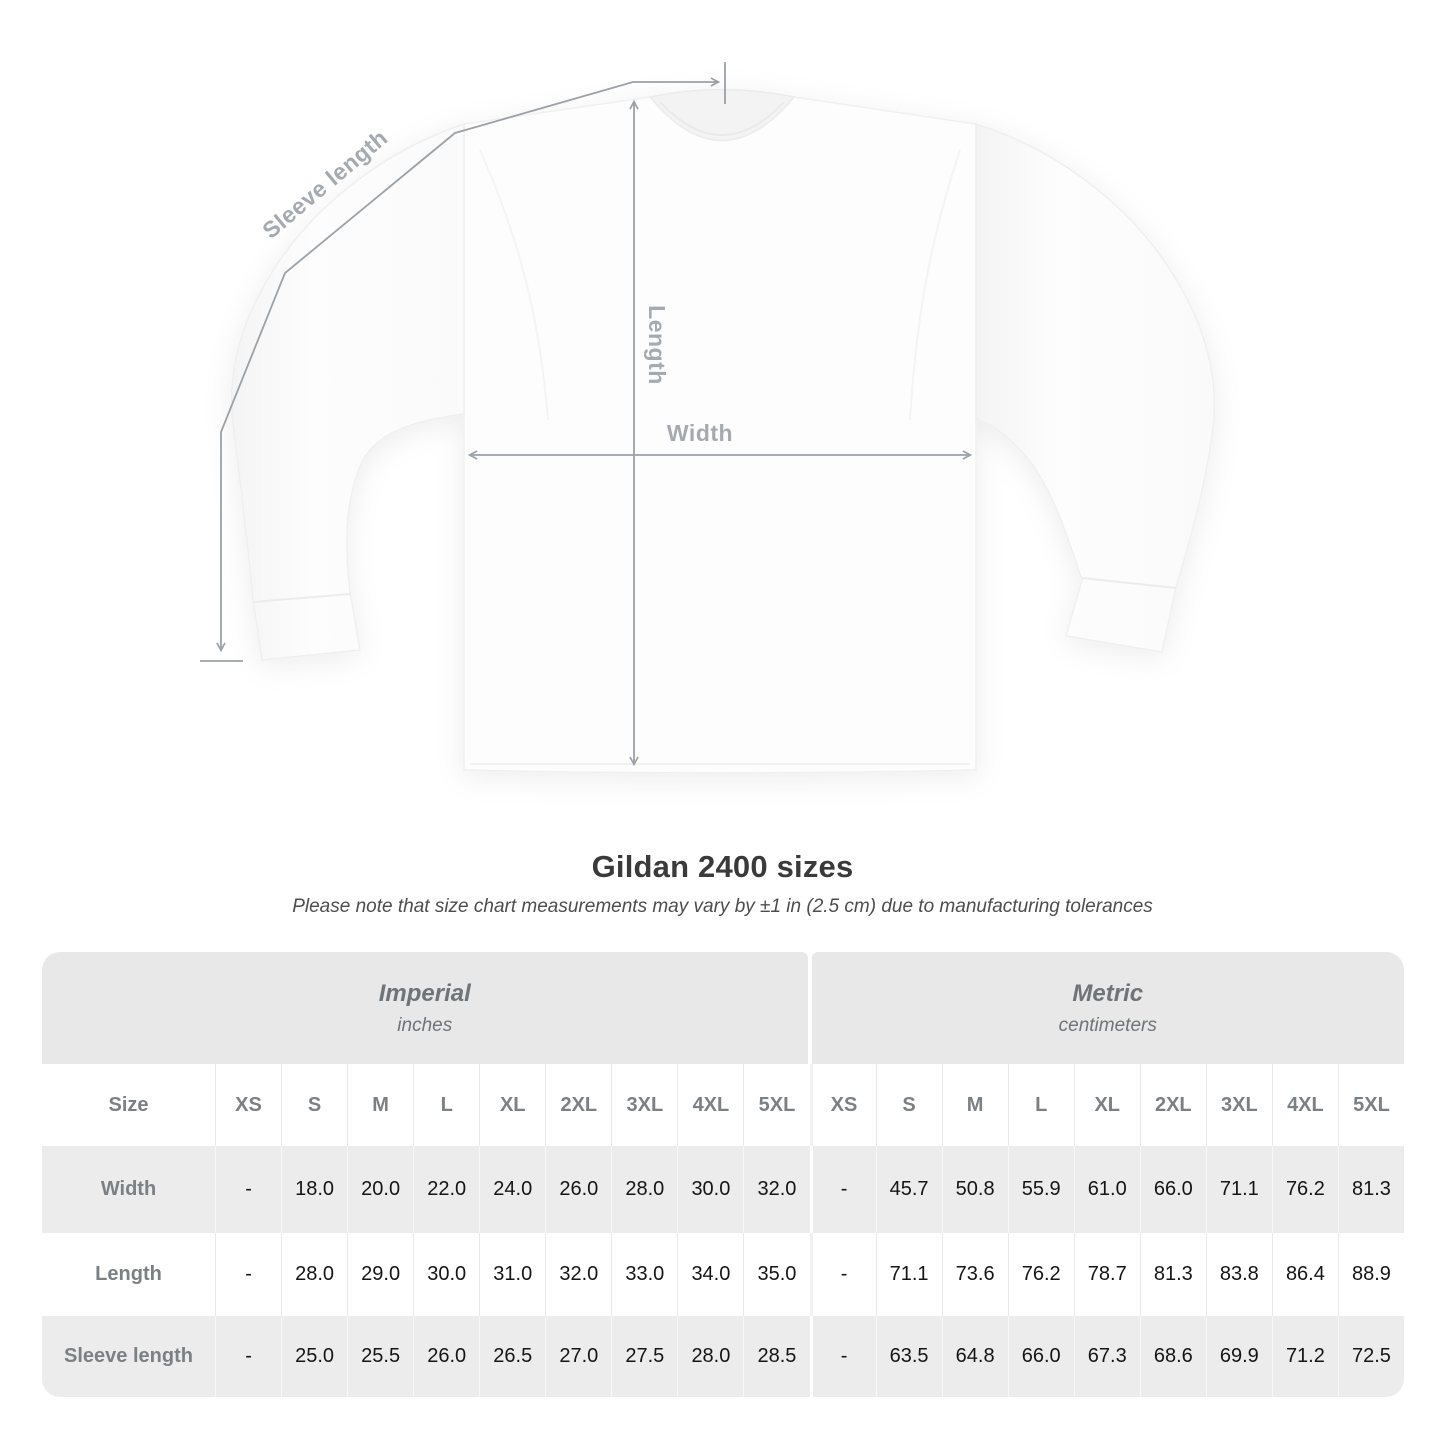 Image resolution: width=1445 pixels, height=1445 pixels. Describe the element at coordinates (974, 1189) in the screenshot. I see `value-cell: 50.8` at that location.